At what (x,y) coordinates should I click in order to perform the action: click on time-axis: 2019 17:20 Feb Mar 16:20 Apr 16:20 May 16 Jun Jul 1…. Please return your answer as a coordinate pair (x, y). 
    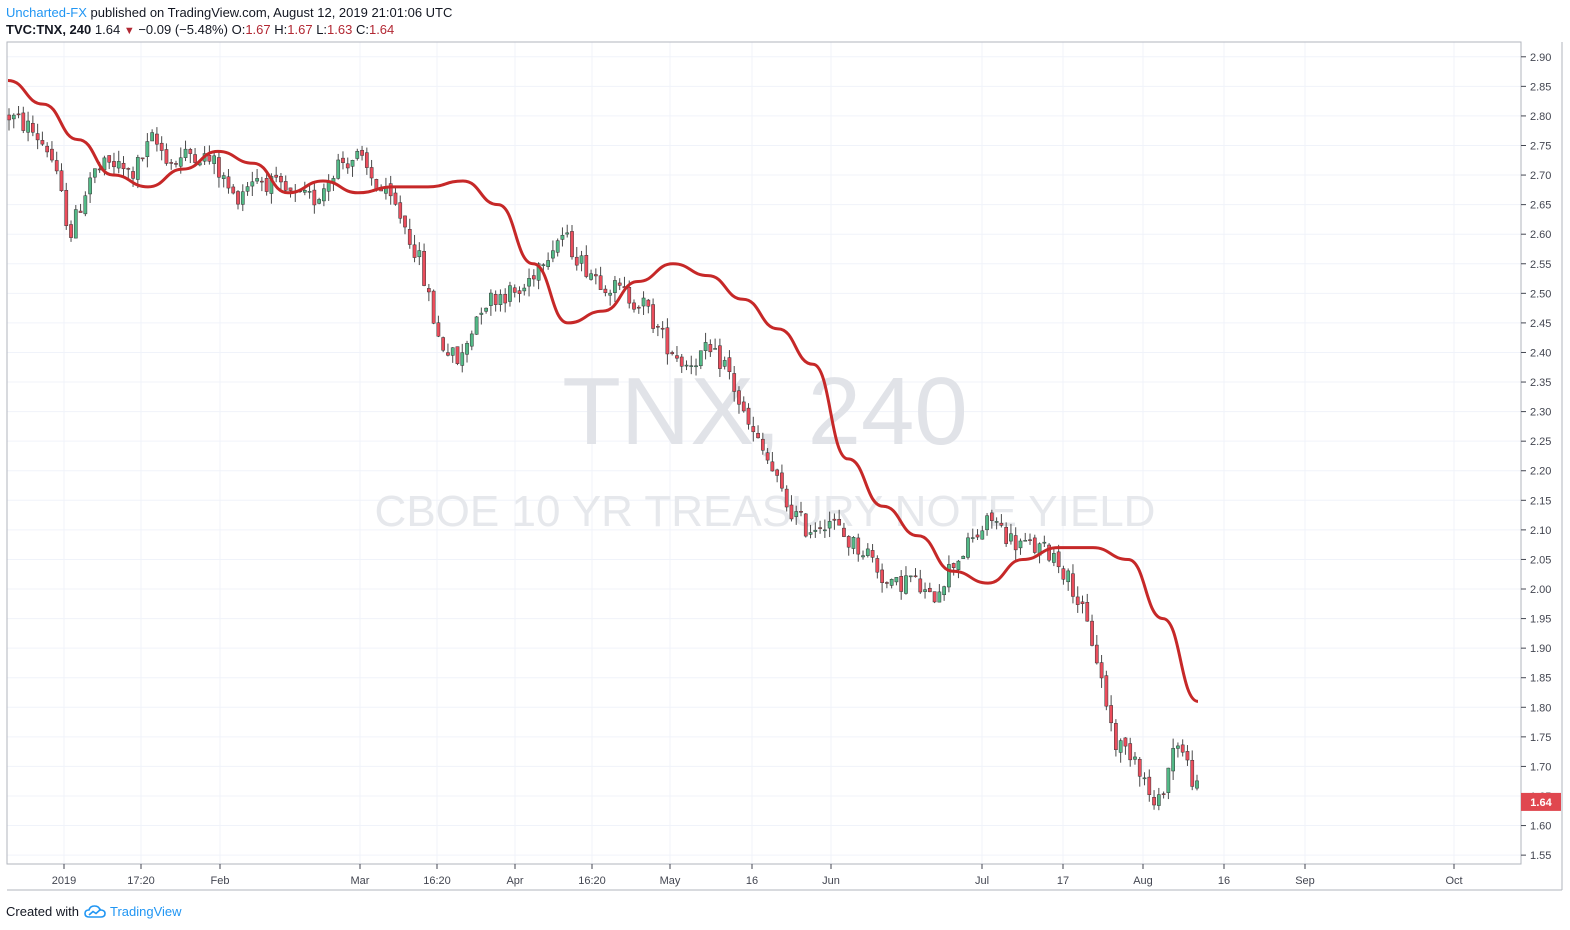
    Looking at the image, I should click on (757, 875).